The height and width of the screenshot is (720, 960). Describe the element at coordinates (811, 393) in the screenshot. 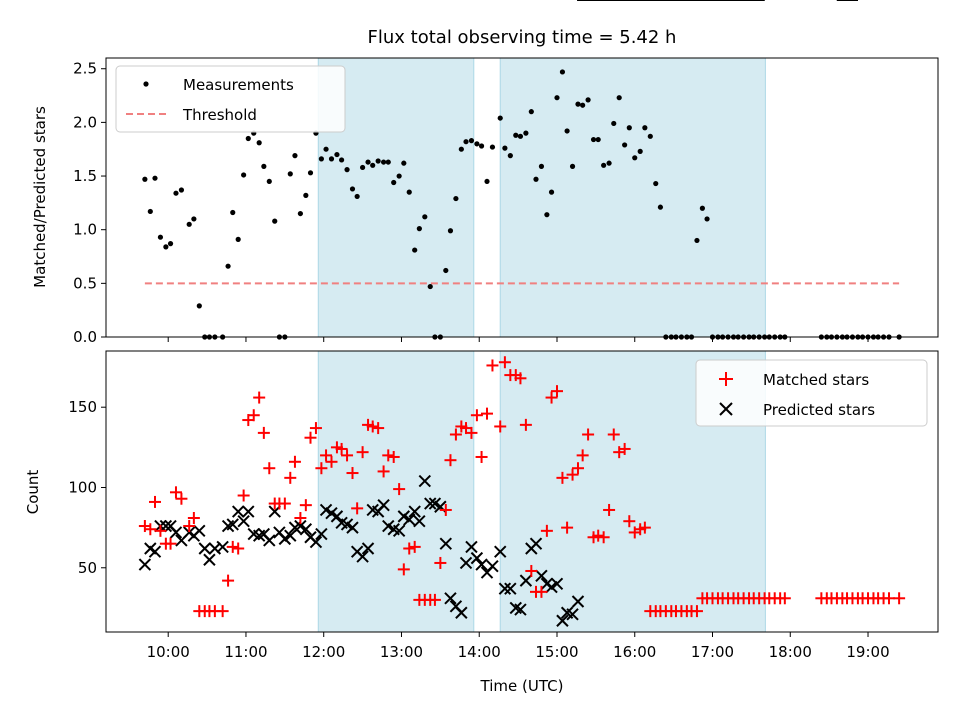

I see `bottom-legend-box` at that location.